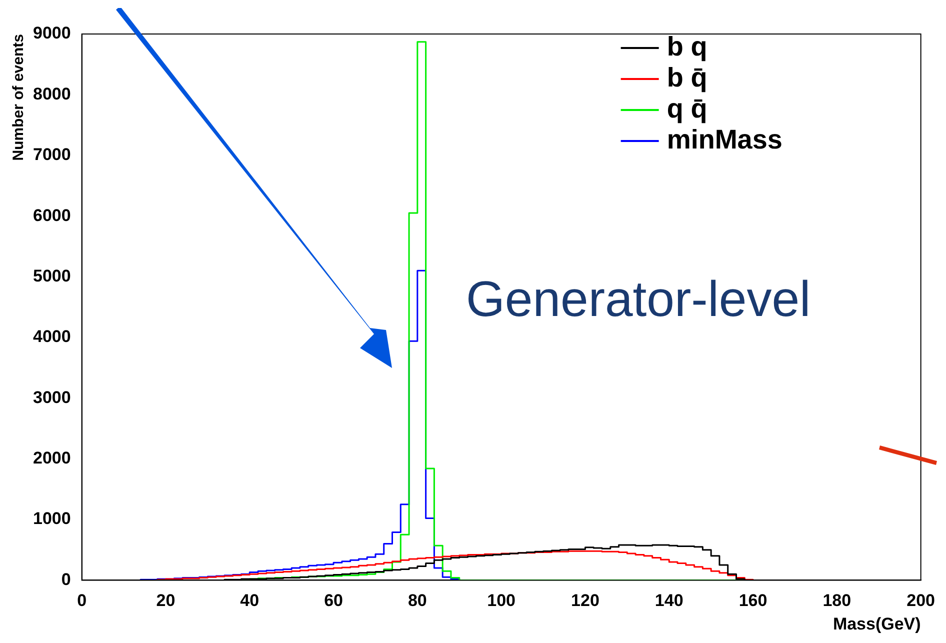 The height and width of the screenshot is (643, 946). I want to click on legend-label: minMass, so click(724, 139).